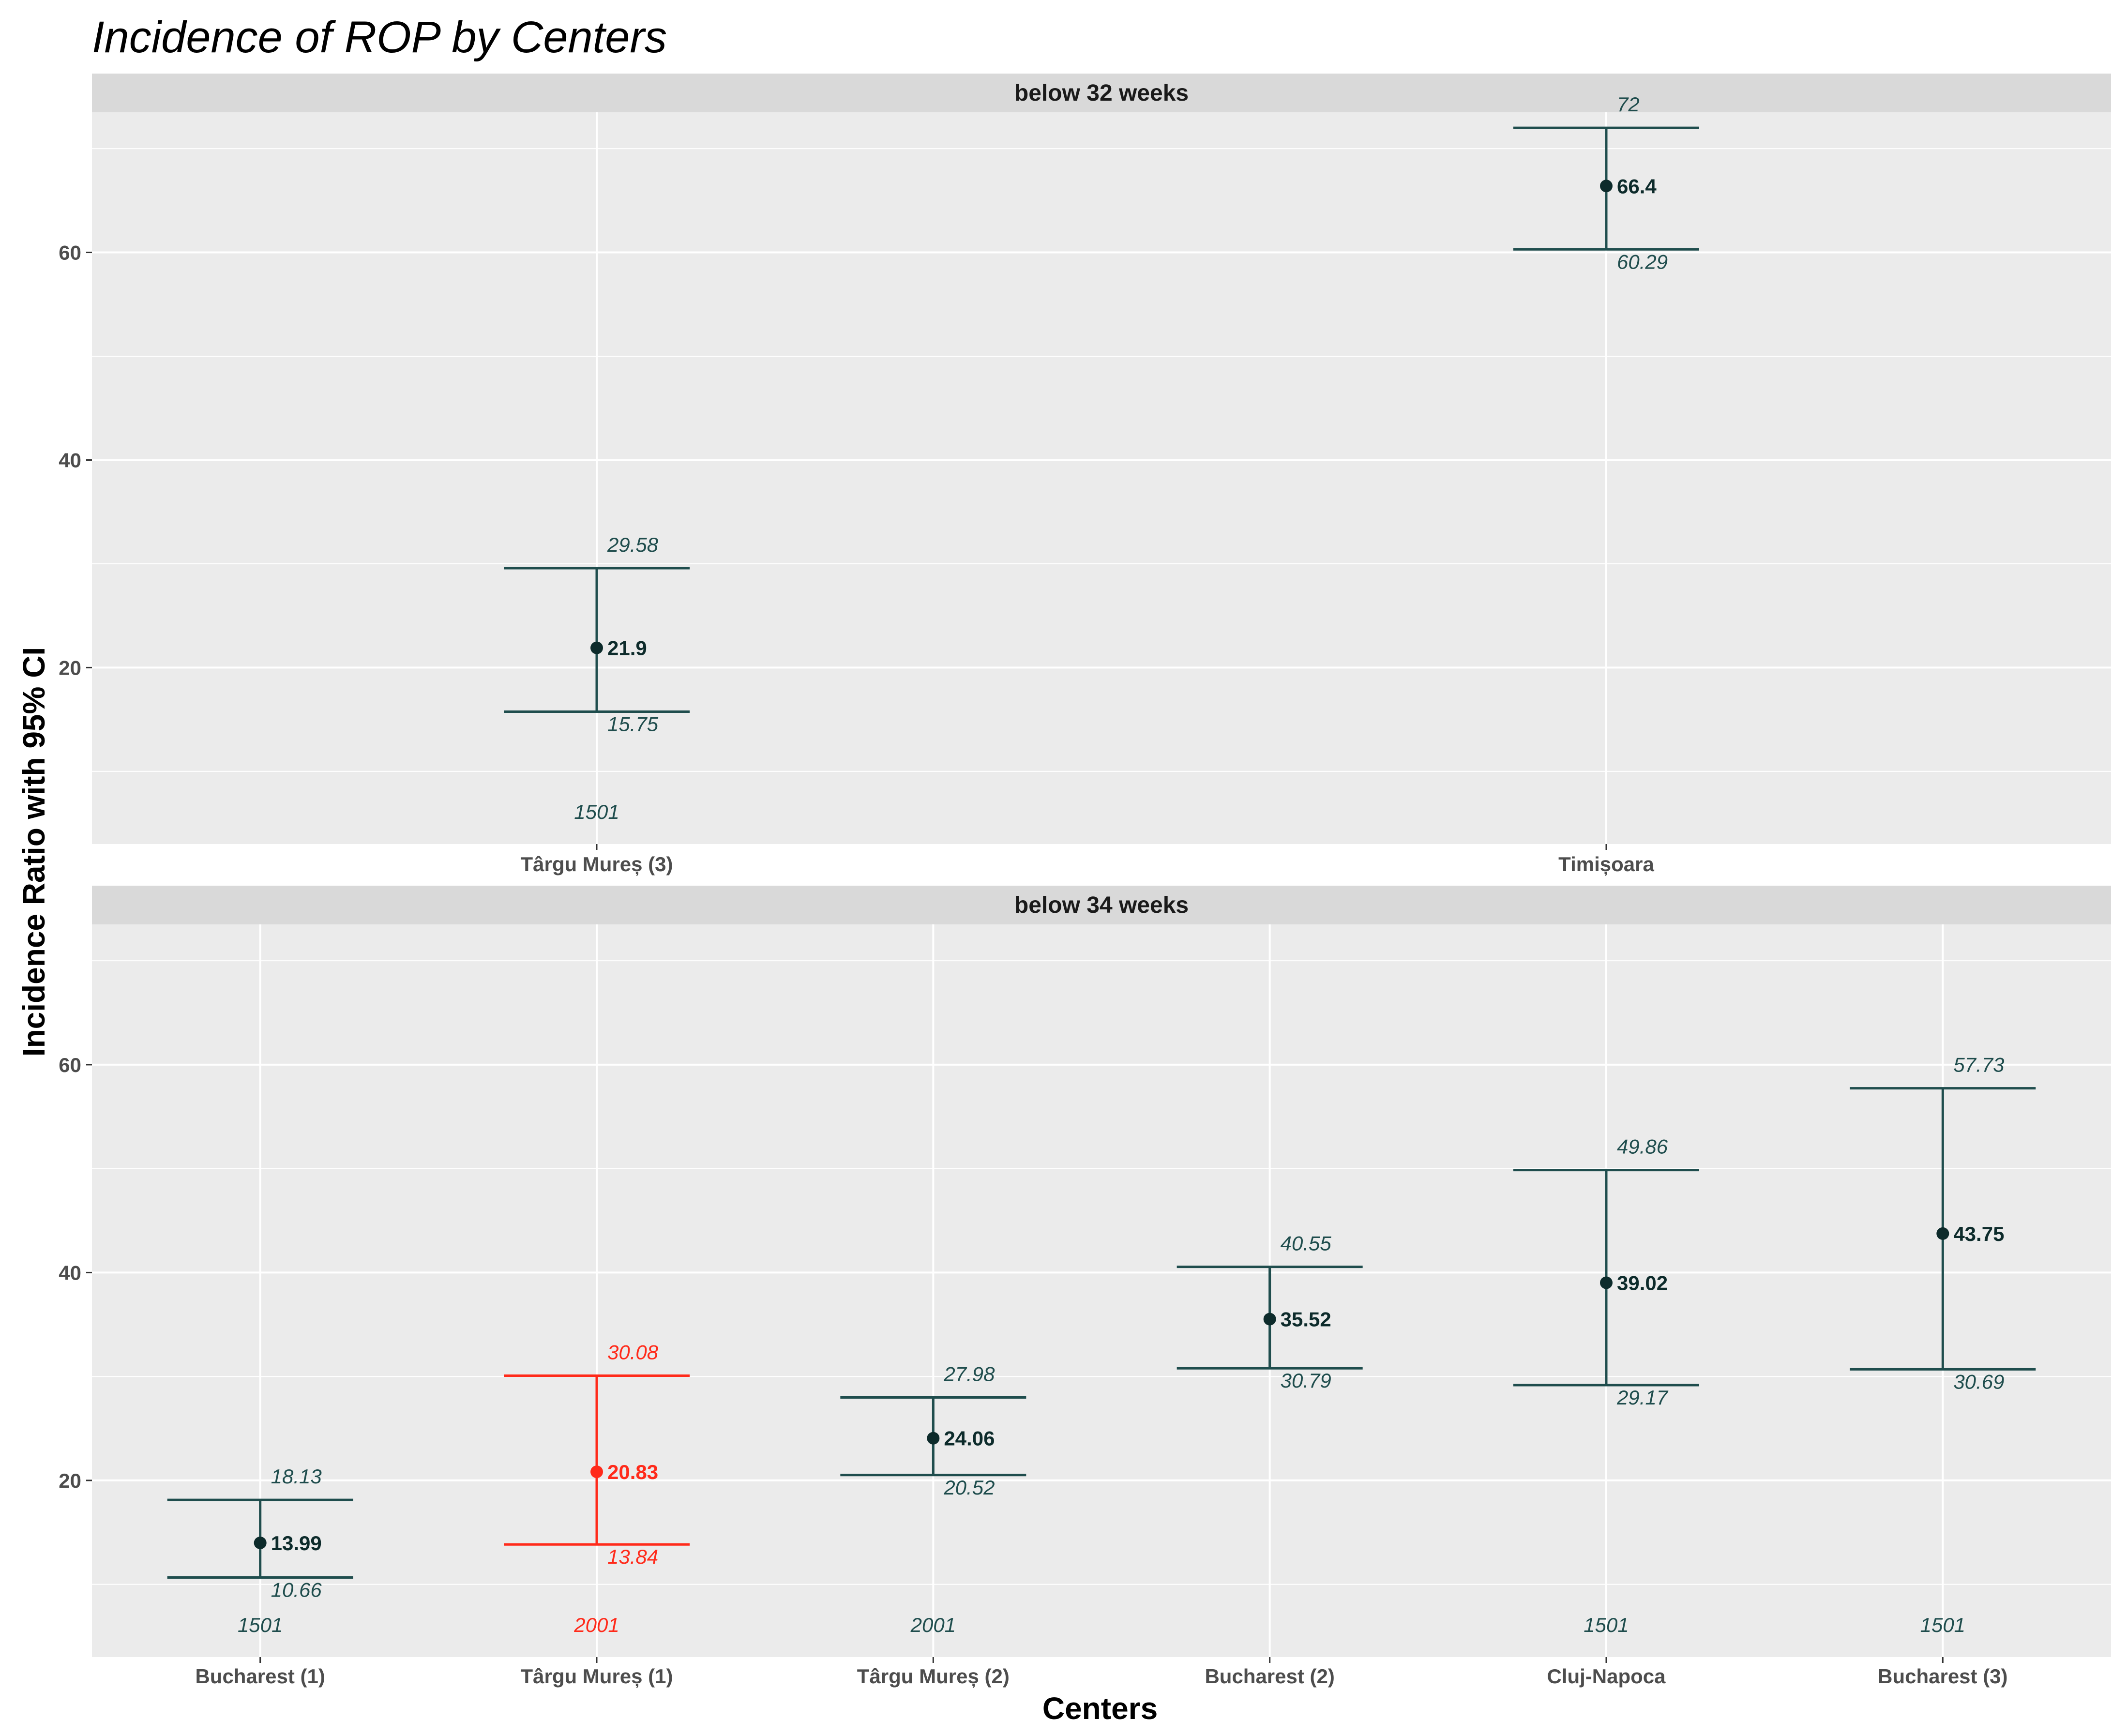 Image resolution: width=2127 pixels, height=1736 pixels. I want to click on x-tick-label: Bucharest (3), so click(1942, 1676).